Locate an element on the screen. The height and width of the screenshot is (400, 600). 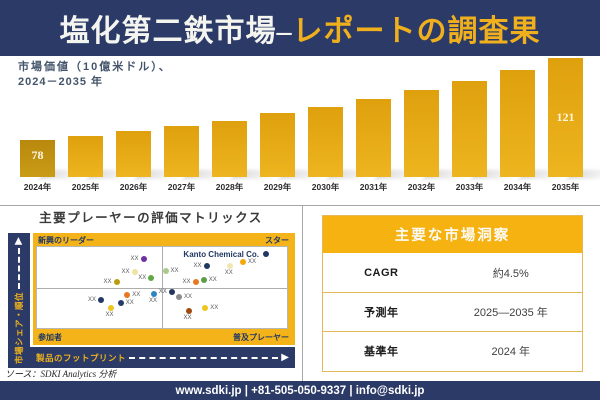
horizontal-divider is located at coordinates (300, 205).